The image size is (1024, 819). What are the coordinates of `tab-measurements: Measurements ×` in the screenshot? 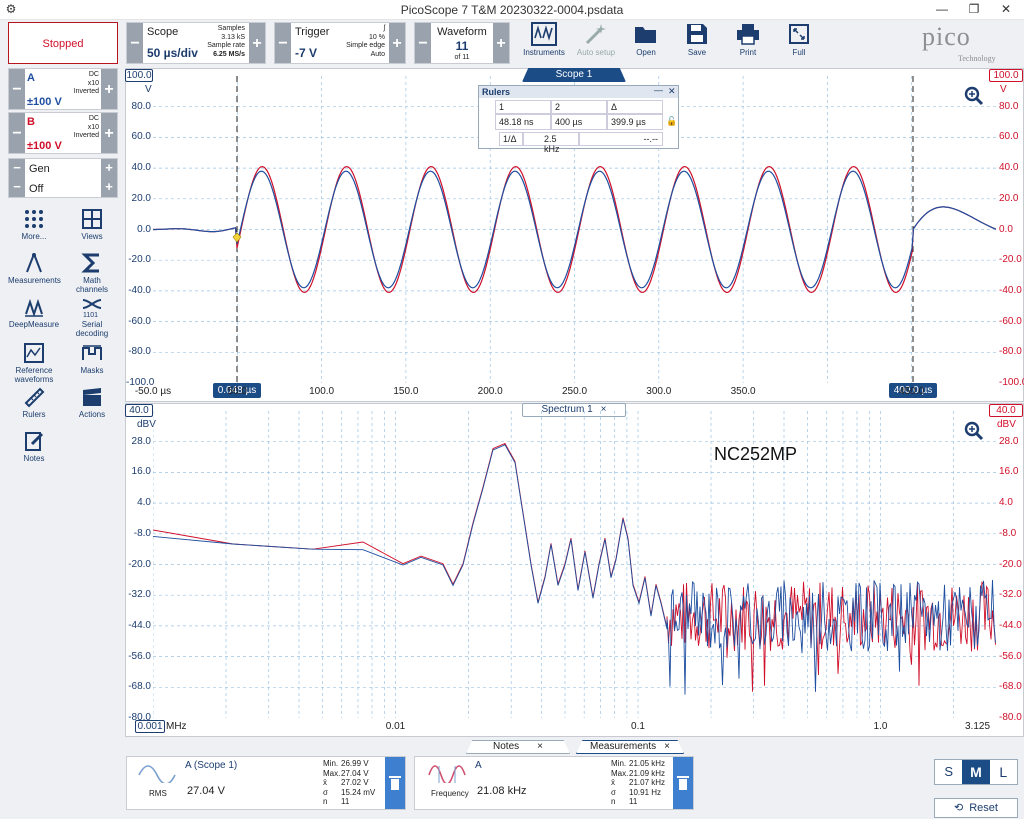 It's located at (630, 747).